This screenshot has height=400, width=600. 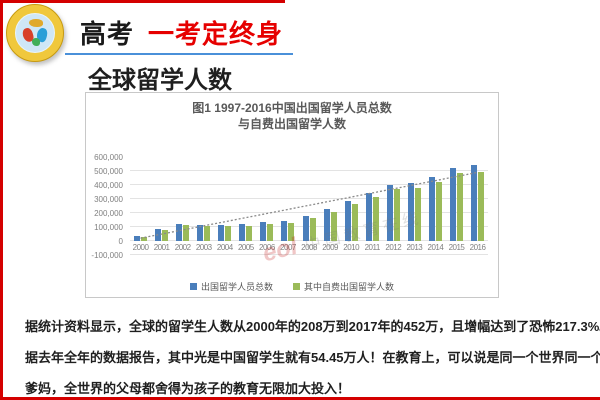 What do you see at coordinates (207, 233) in the screenshot?
I see `bar-self-funded-2003` at bounding box center [207, 233].